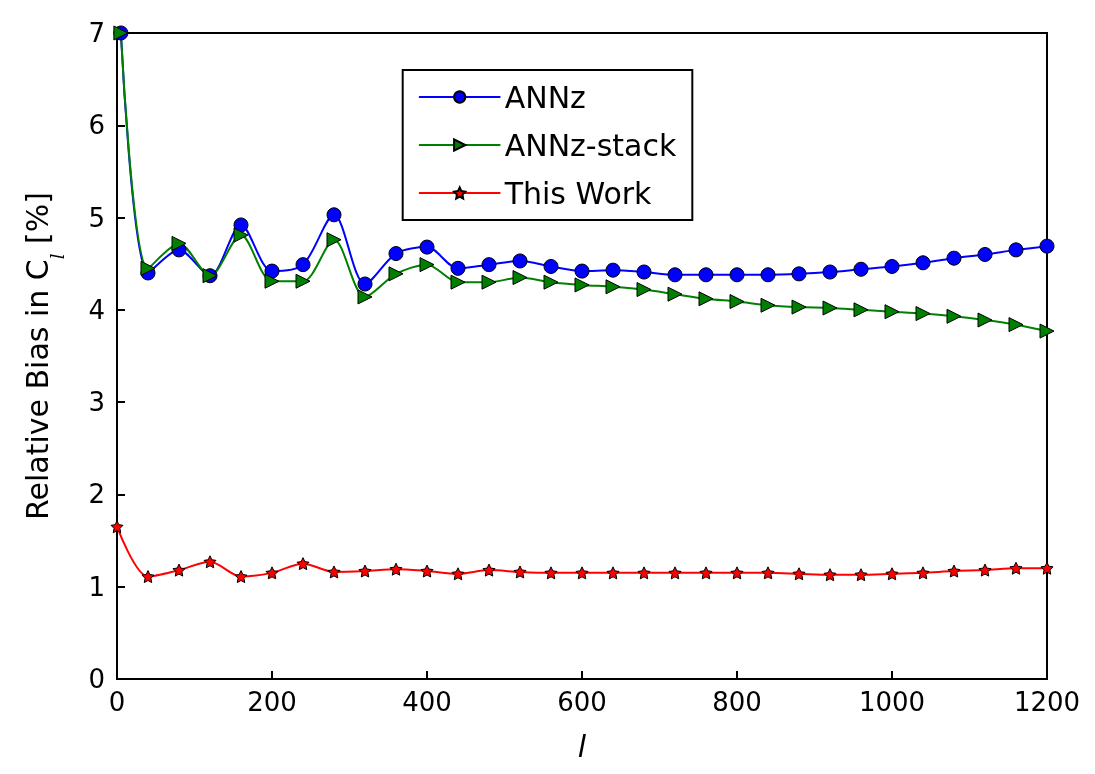 The width and height of the screenshot is (1095, 774). Describe the element at coordinates (96, 309) in the screenshot. I see `y-tick-label: 4` at that location.